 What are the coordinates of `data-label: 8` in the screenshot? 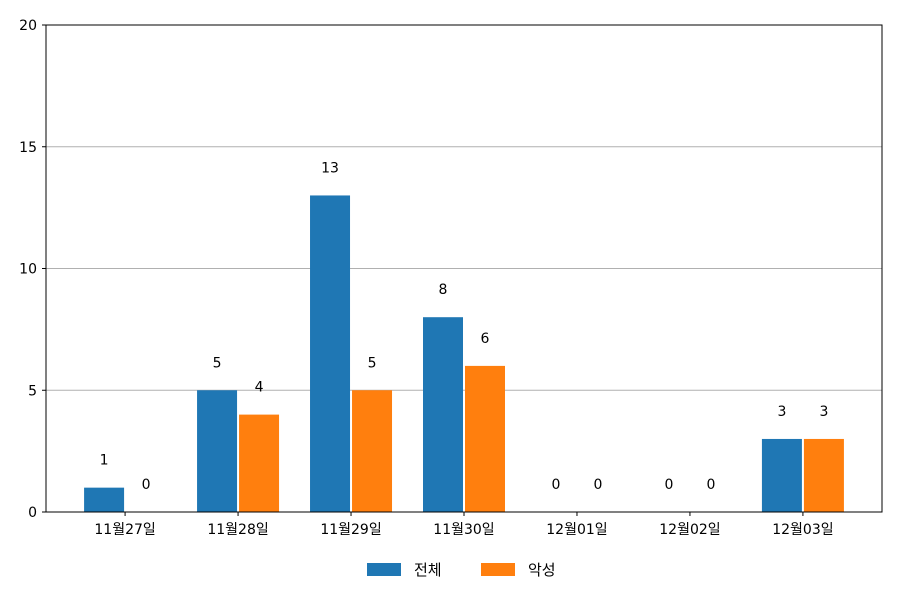 It's located at (443, 290).